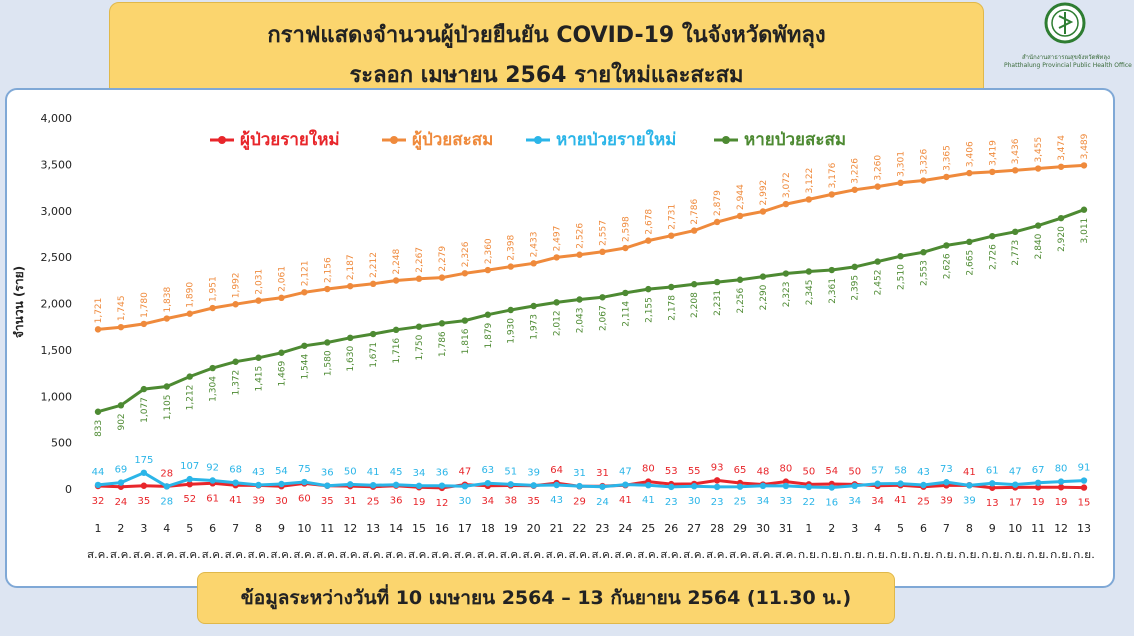  Describe the element at coordinates (189, 528) in the screenshot. I see `x-tick-label: 5` at that location.